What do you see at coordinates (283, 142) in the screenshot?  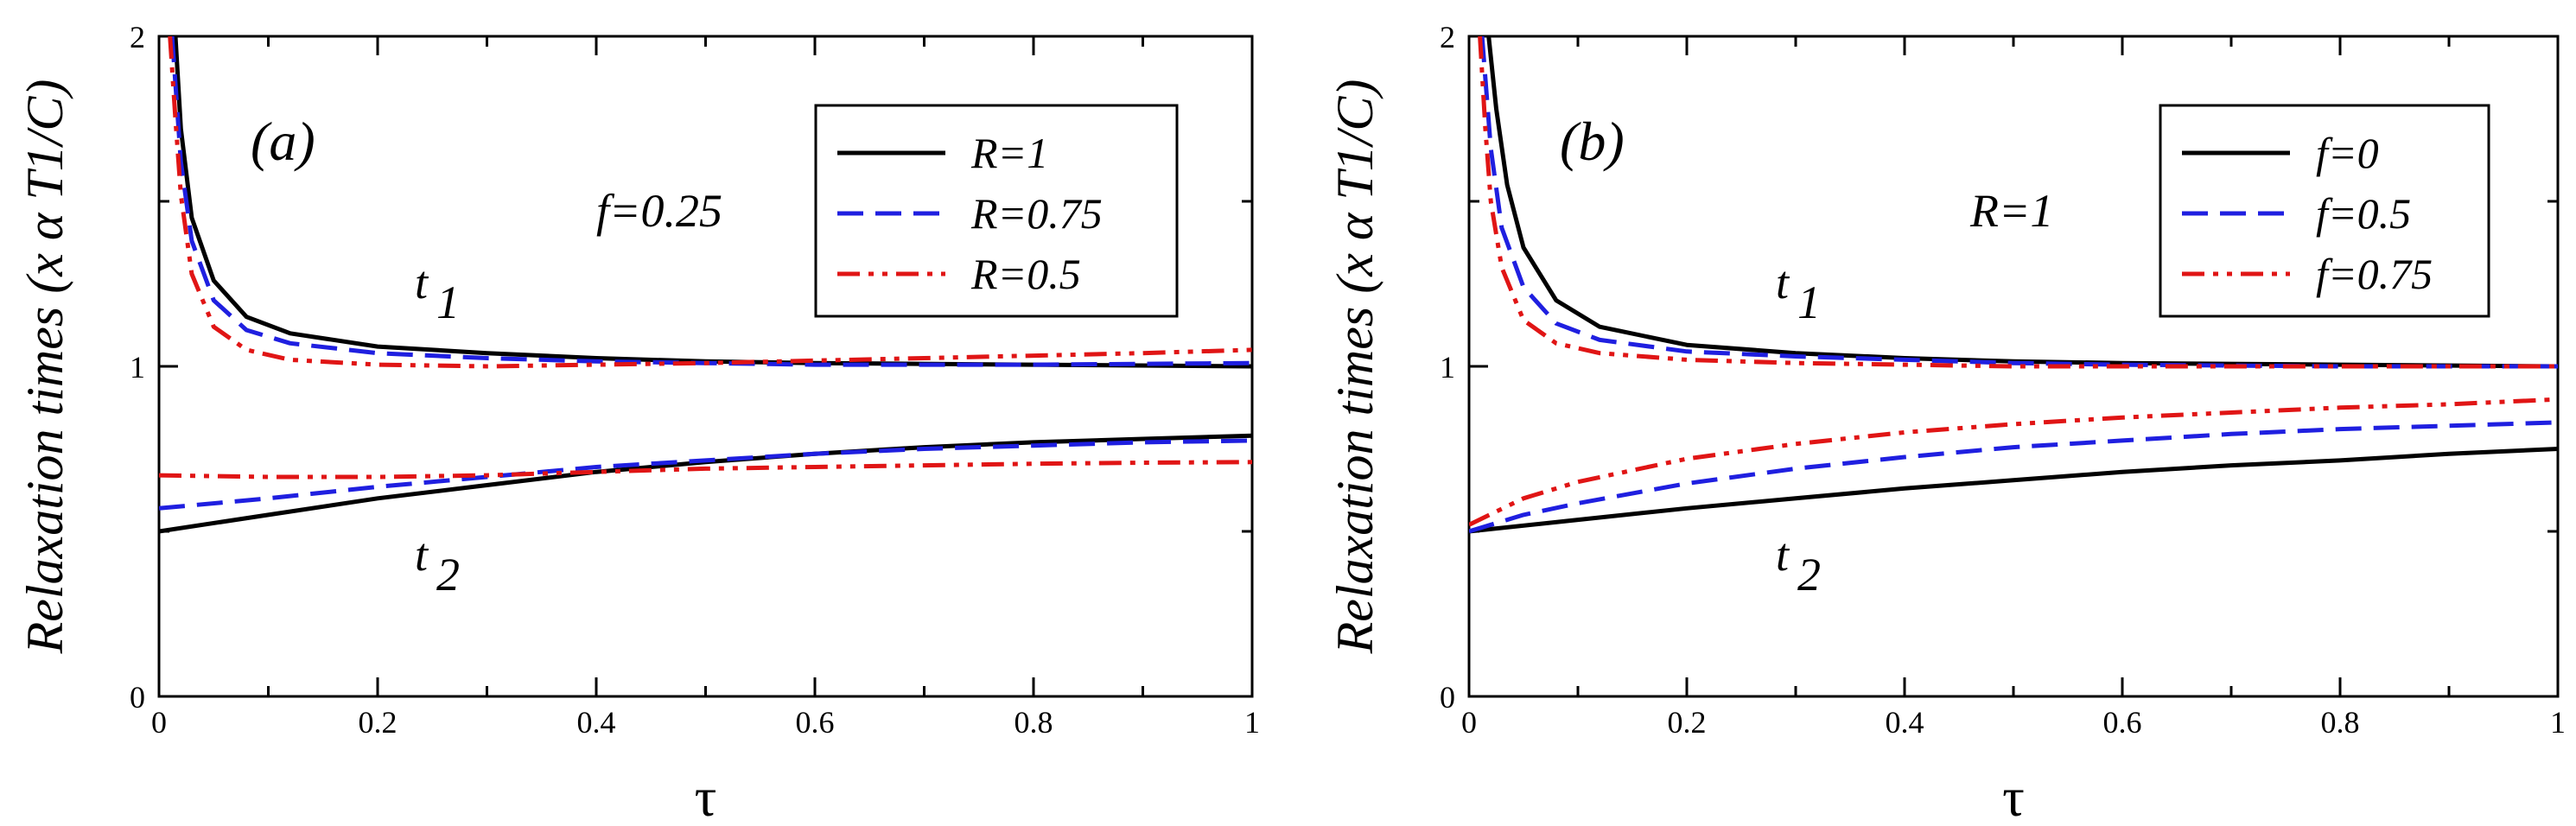 I see `panel-label: (a)` at bounding box center [283, 142].